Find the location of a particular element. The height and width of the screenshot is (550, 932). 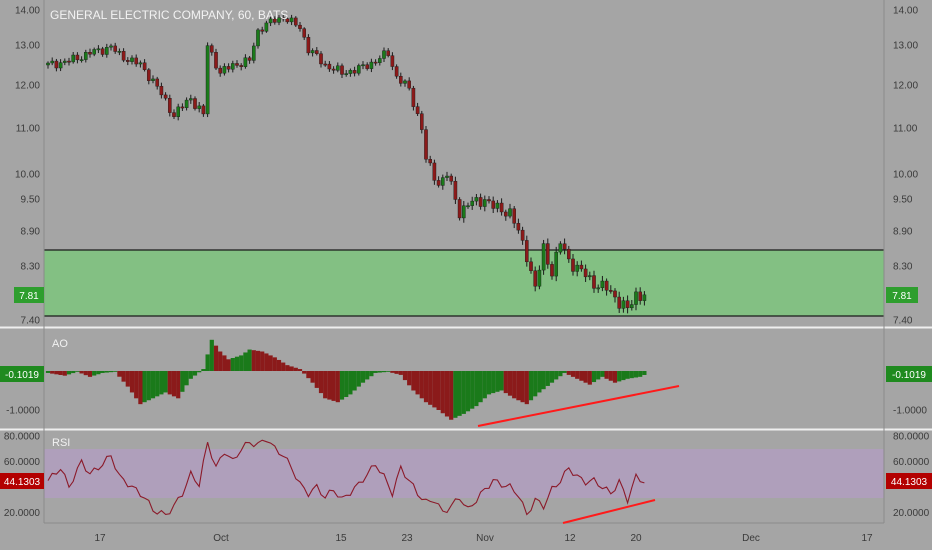

svg-text: 44.1303 is located at coordinates (22, 482).